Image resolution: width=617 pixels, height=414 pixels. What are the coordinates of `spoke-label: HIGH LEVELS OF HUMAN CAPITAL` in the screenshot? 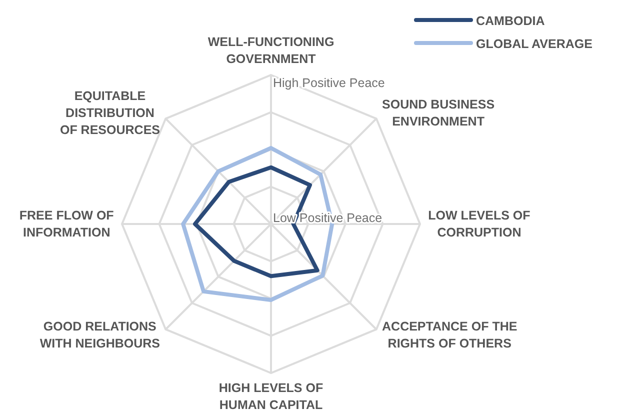 It's located at (271, 396).